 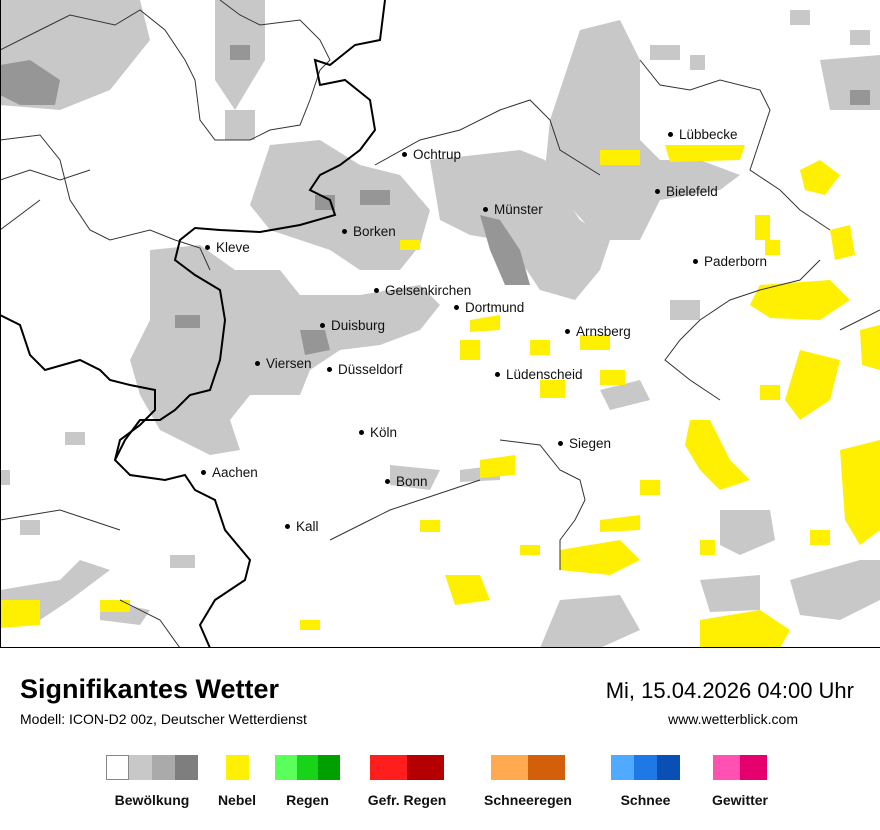 What do you see at coordinates (733, 719) in the screenshot?
I see `website-link: www.wetterblick.com` at bounding box center [733, 719].